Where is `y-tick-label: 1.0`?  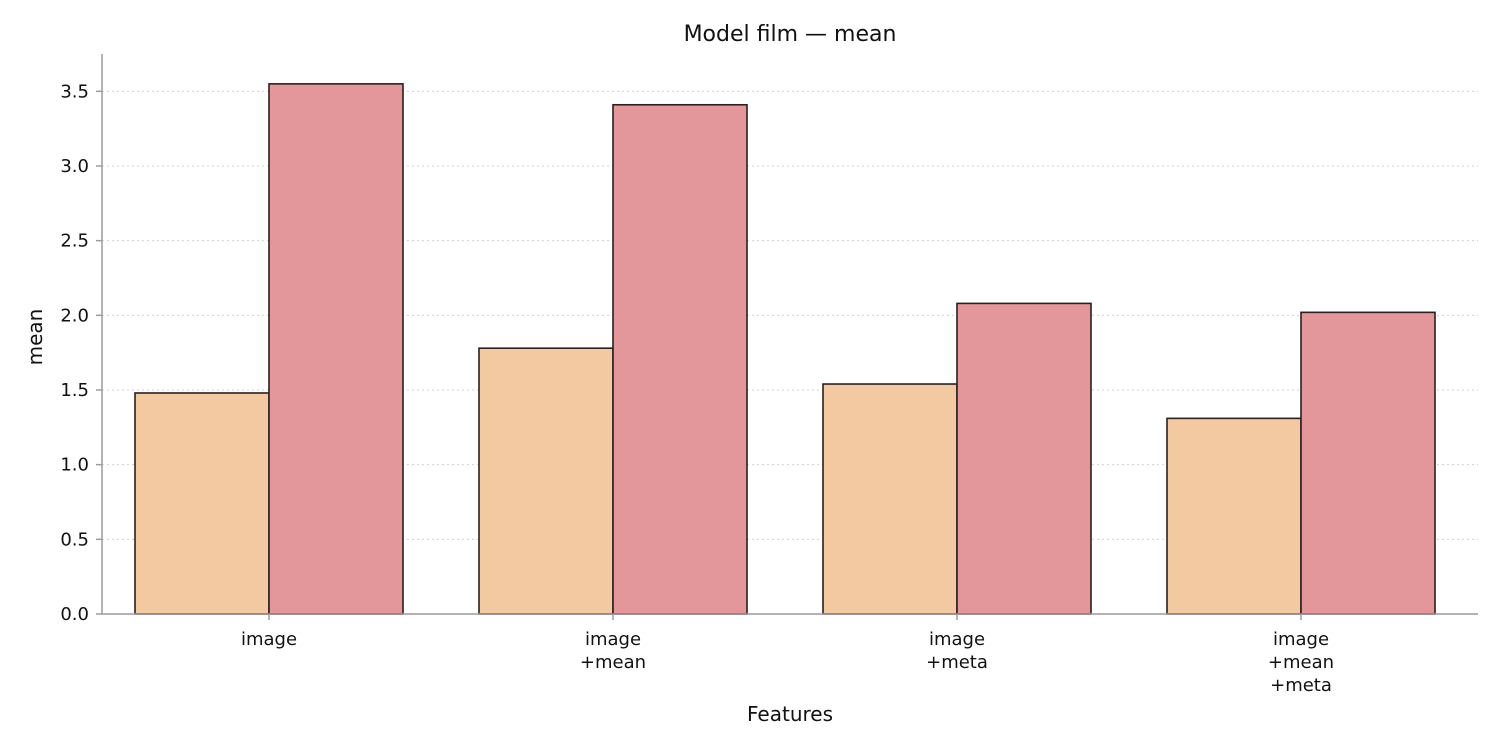 y-tick-label: 1.0 is located at coordinates (74, 465).